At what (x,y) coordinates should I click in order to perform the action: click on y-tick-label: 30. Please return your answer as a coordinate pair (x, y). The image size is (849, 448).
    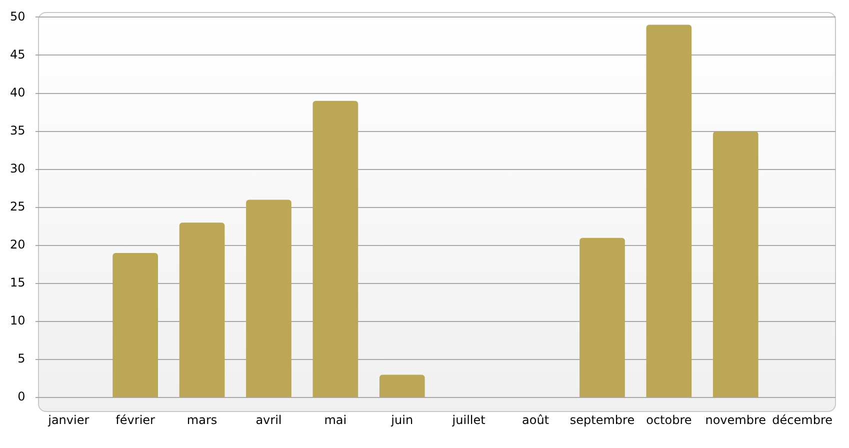
    Looking at the image, I should click on (18, 168).